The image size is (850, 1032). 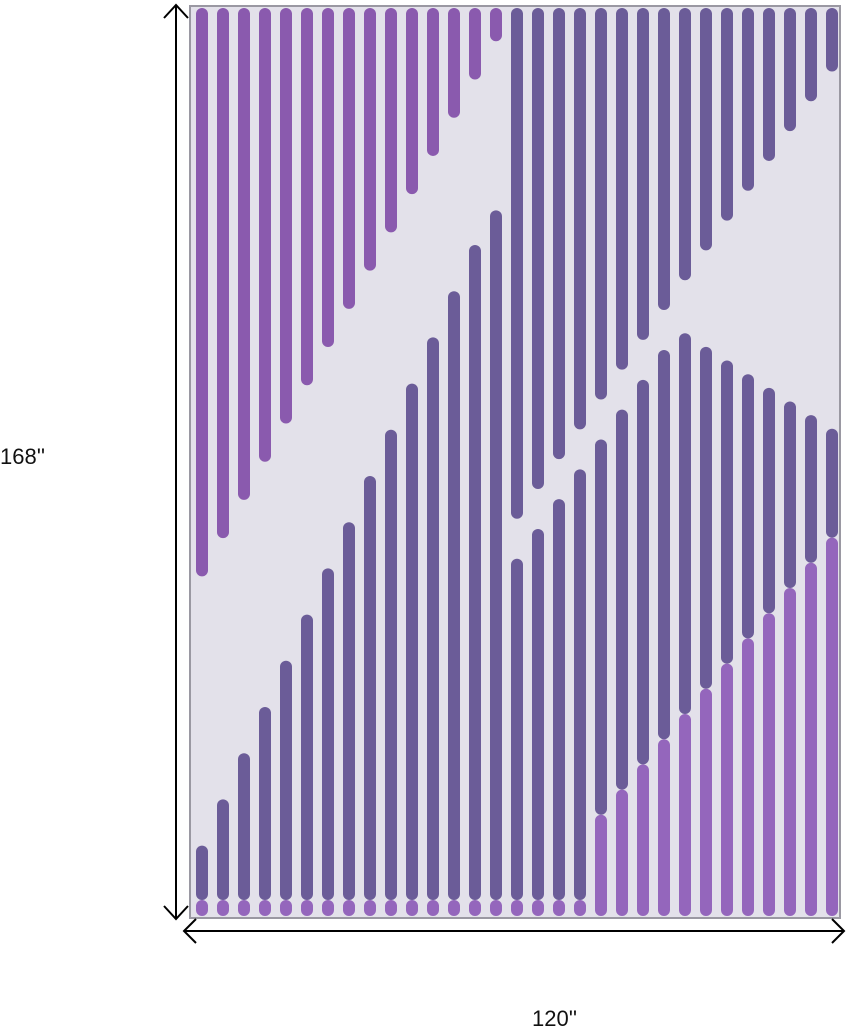 I want to click on height-dimension-label: 168'', so click(x=23, y=456).